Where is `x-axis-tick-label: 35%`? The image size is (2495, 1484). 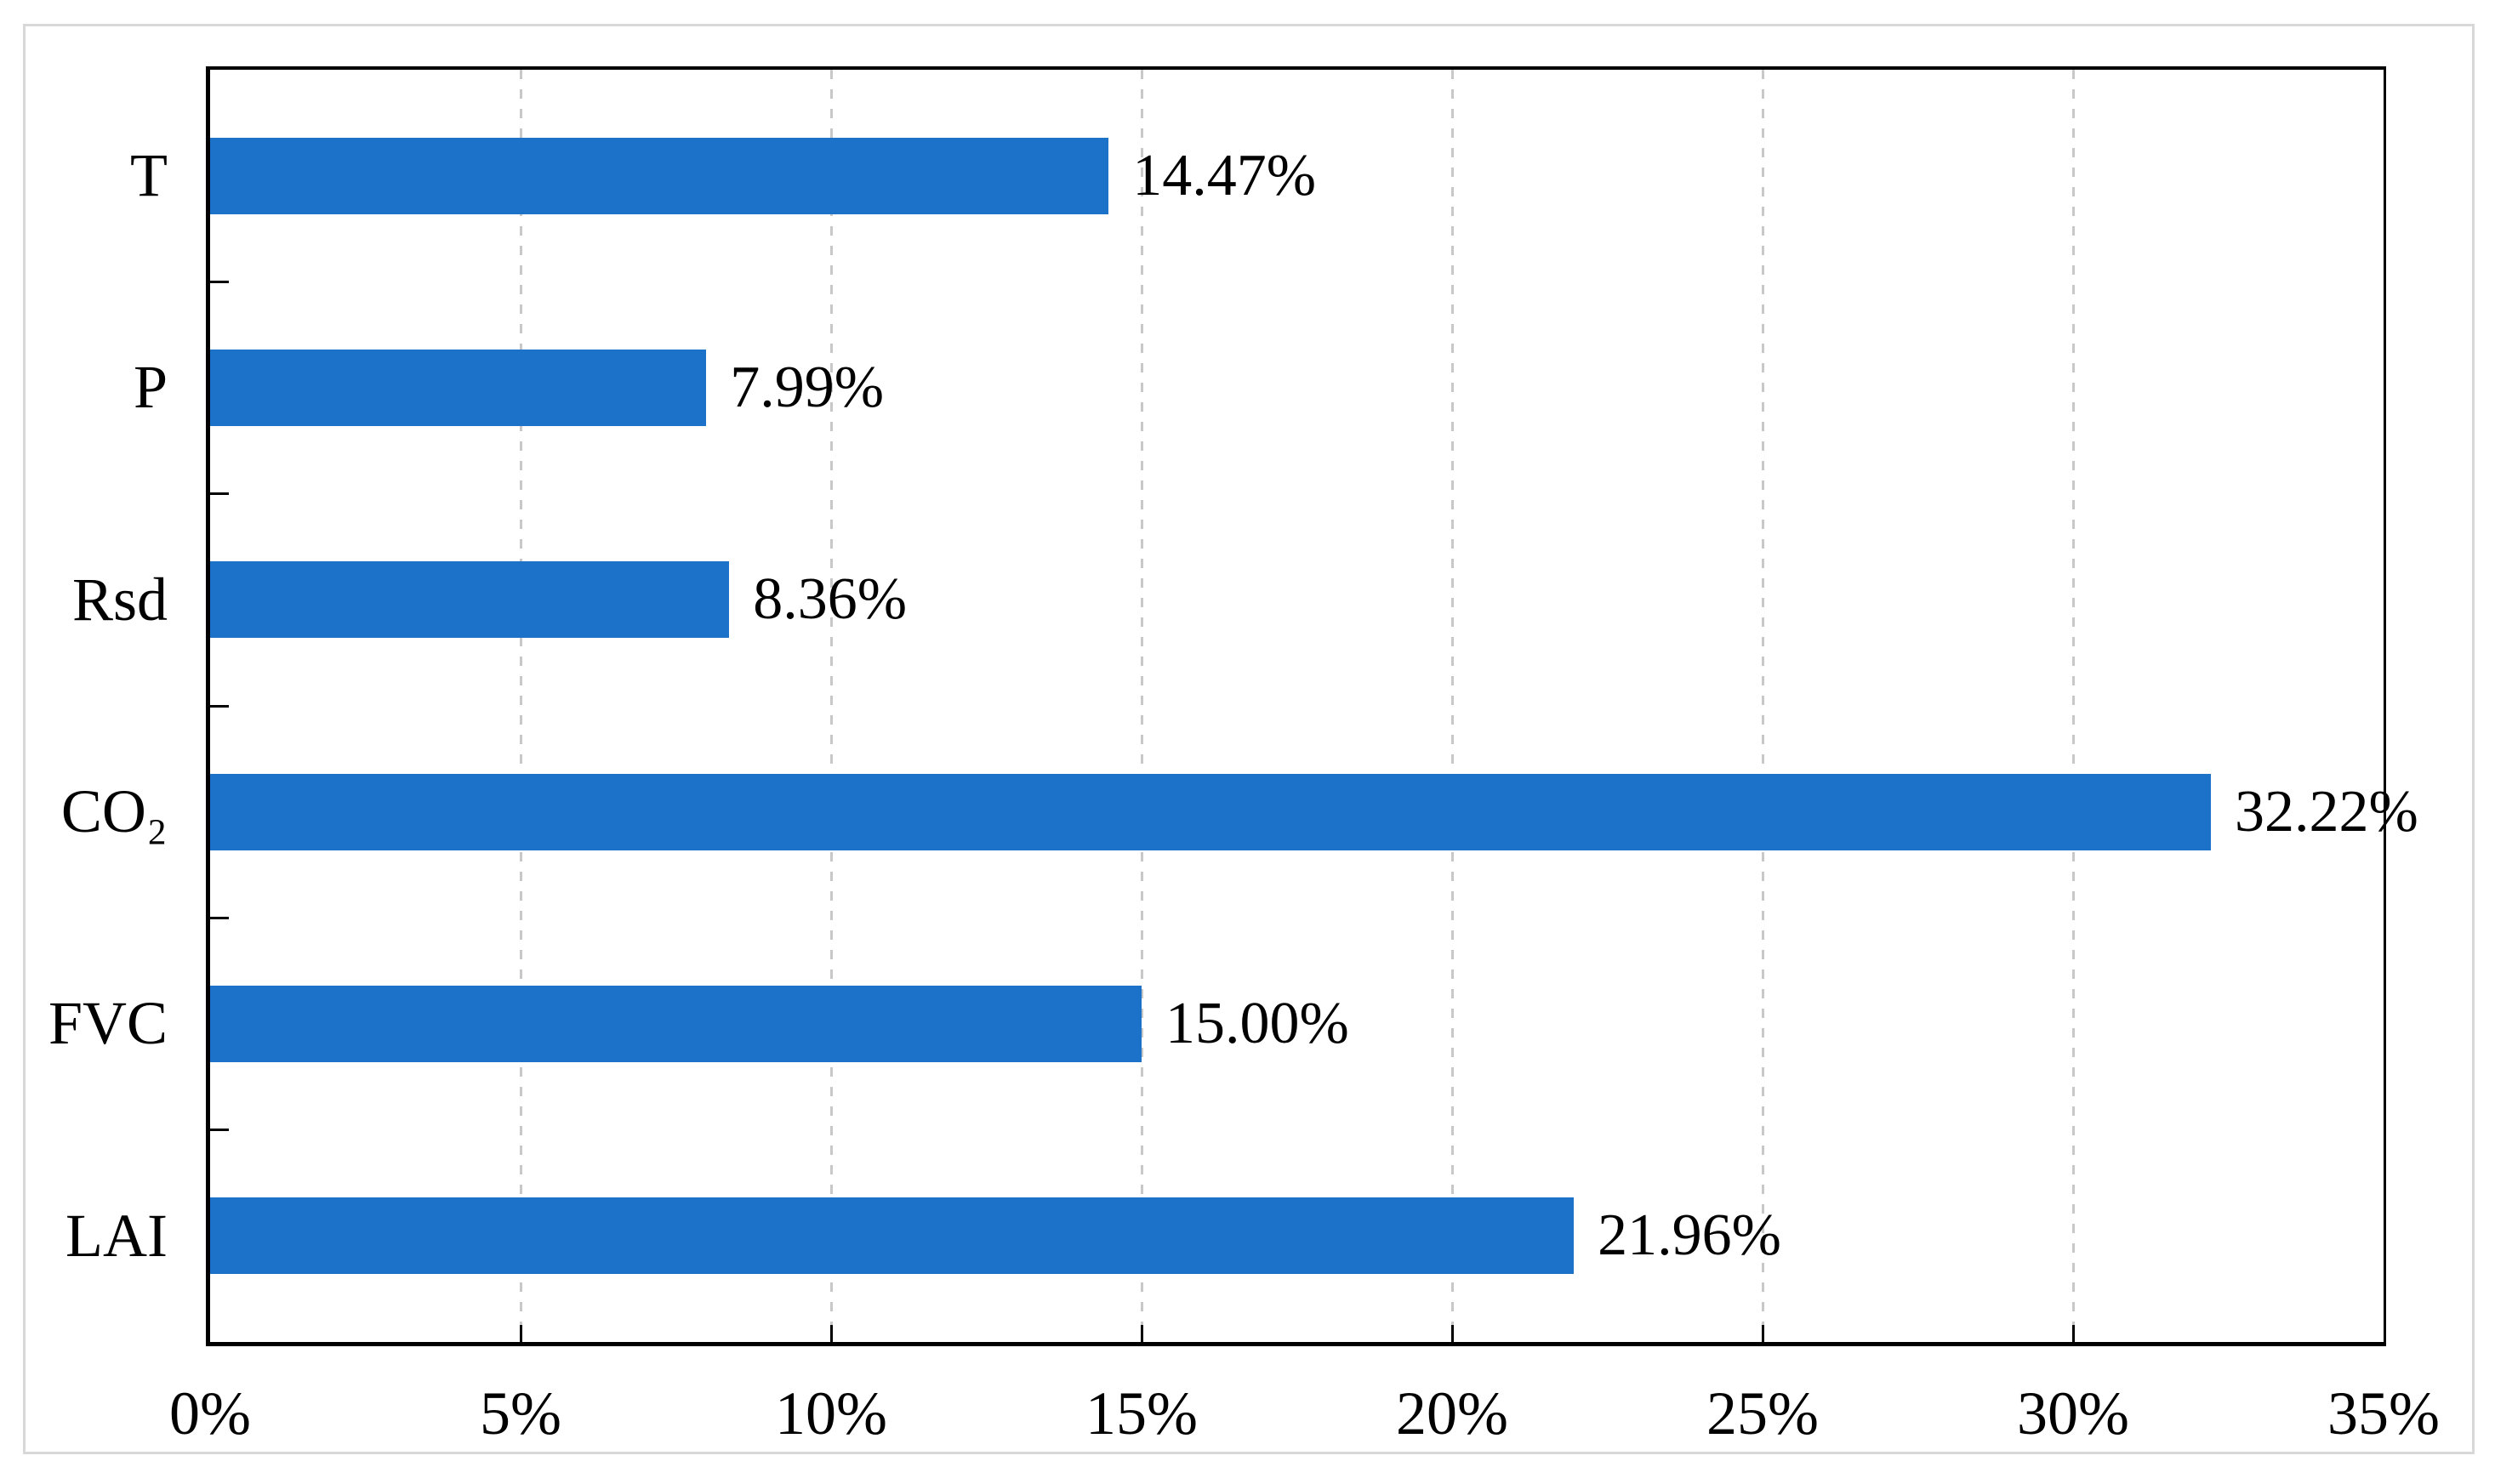 x-axis-tick-label: 35% is located at coordinates (2383, 1413).